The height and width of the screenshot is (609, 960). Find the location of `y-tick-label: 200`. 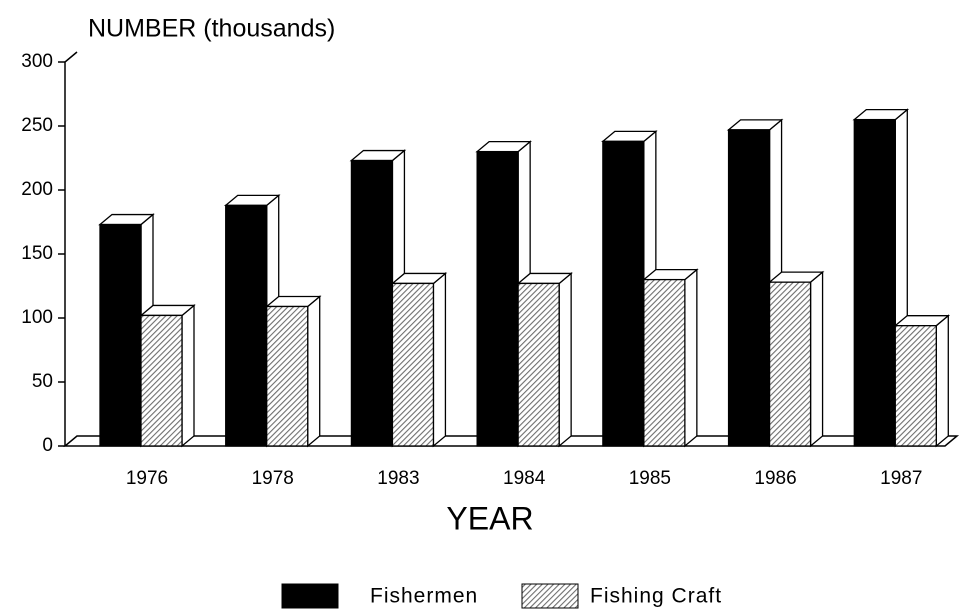

y-tick-label: 200 is located at coordinates (37, 189).